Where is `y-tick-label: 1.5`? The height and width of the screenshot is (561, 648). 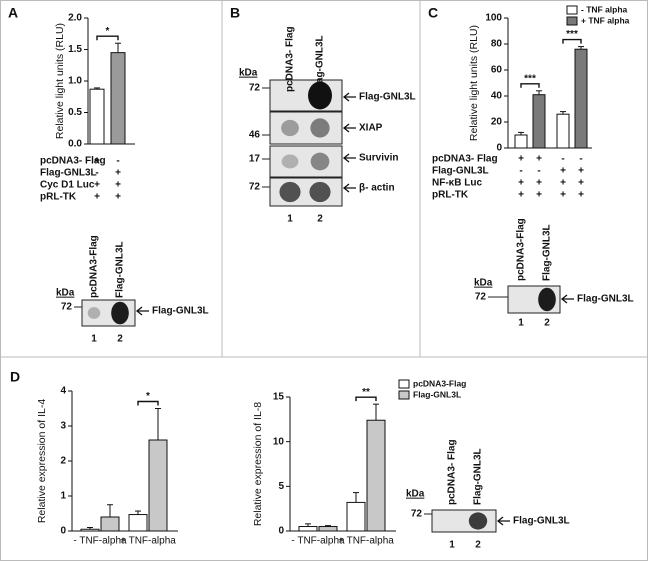
y-tick-label: 1.5 is located at coordinates (75, 49).